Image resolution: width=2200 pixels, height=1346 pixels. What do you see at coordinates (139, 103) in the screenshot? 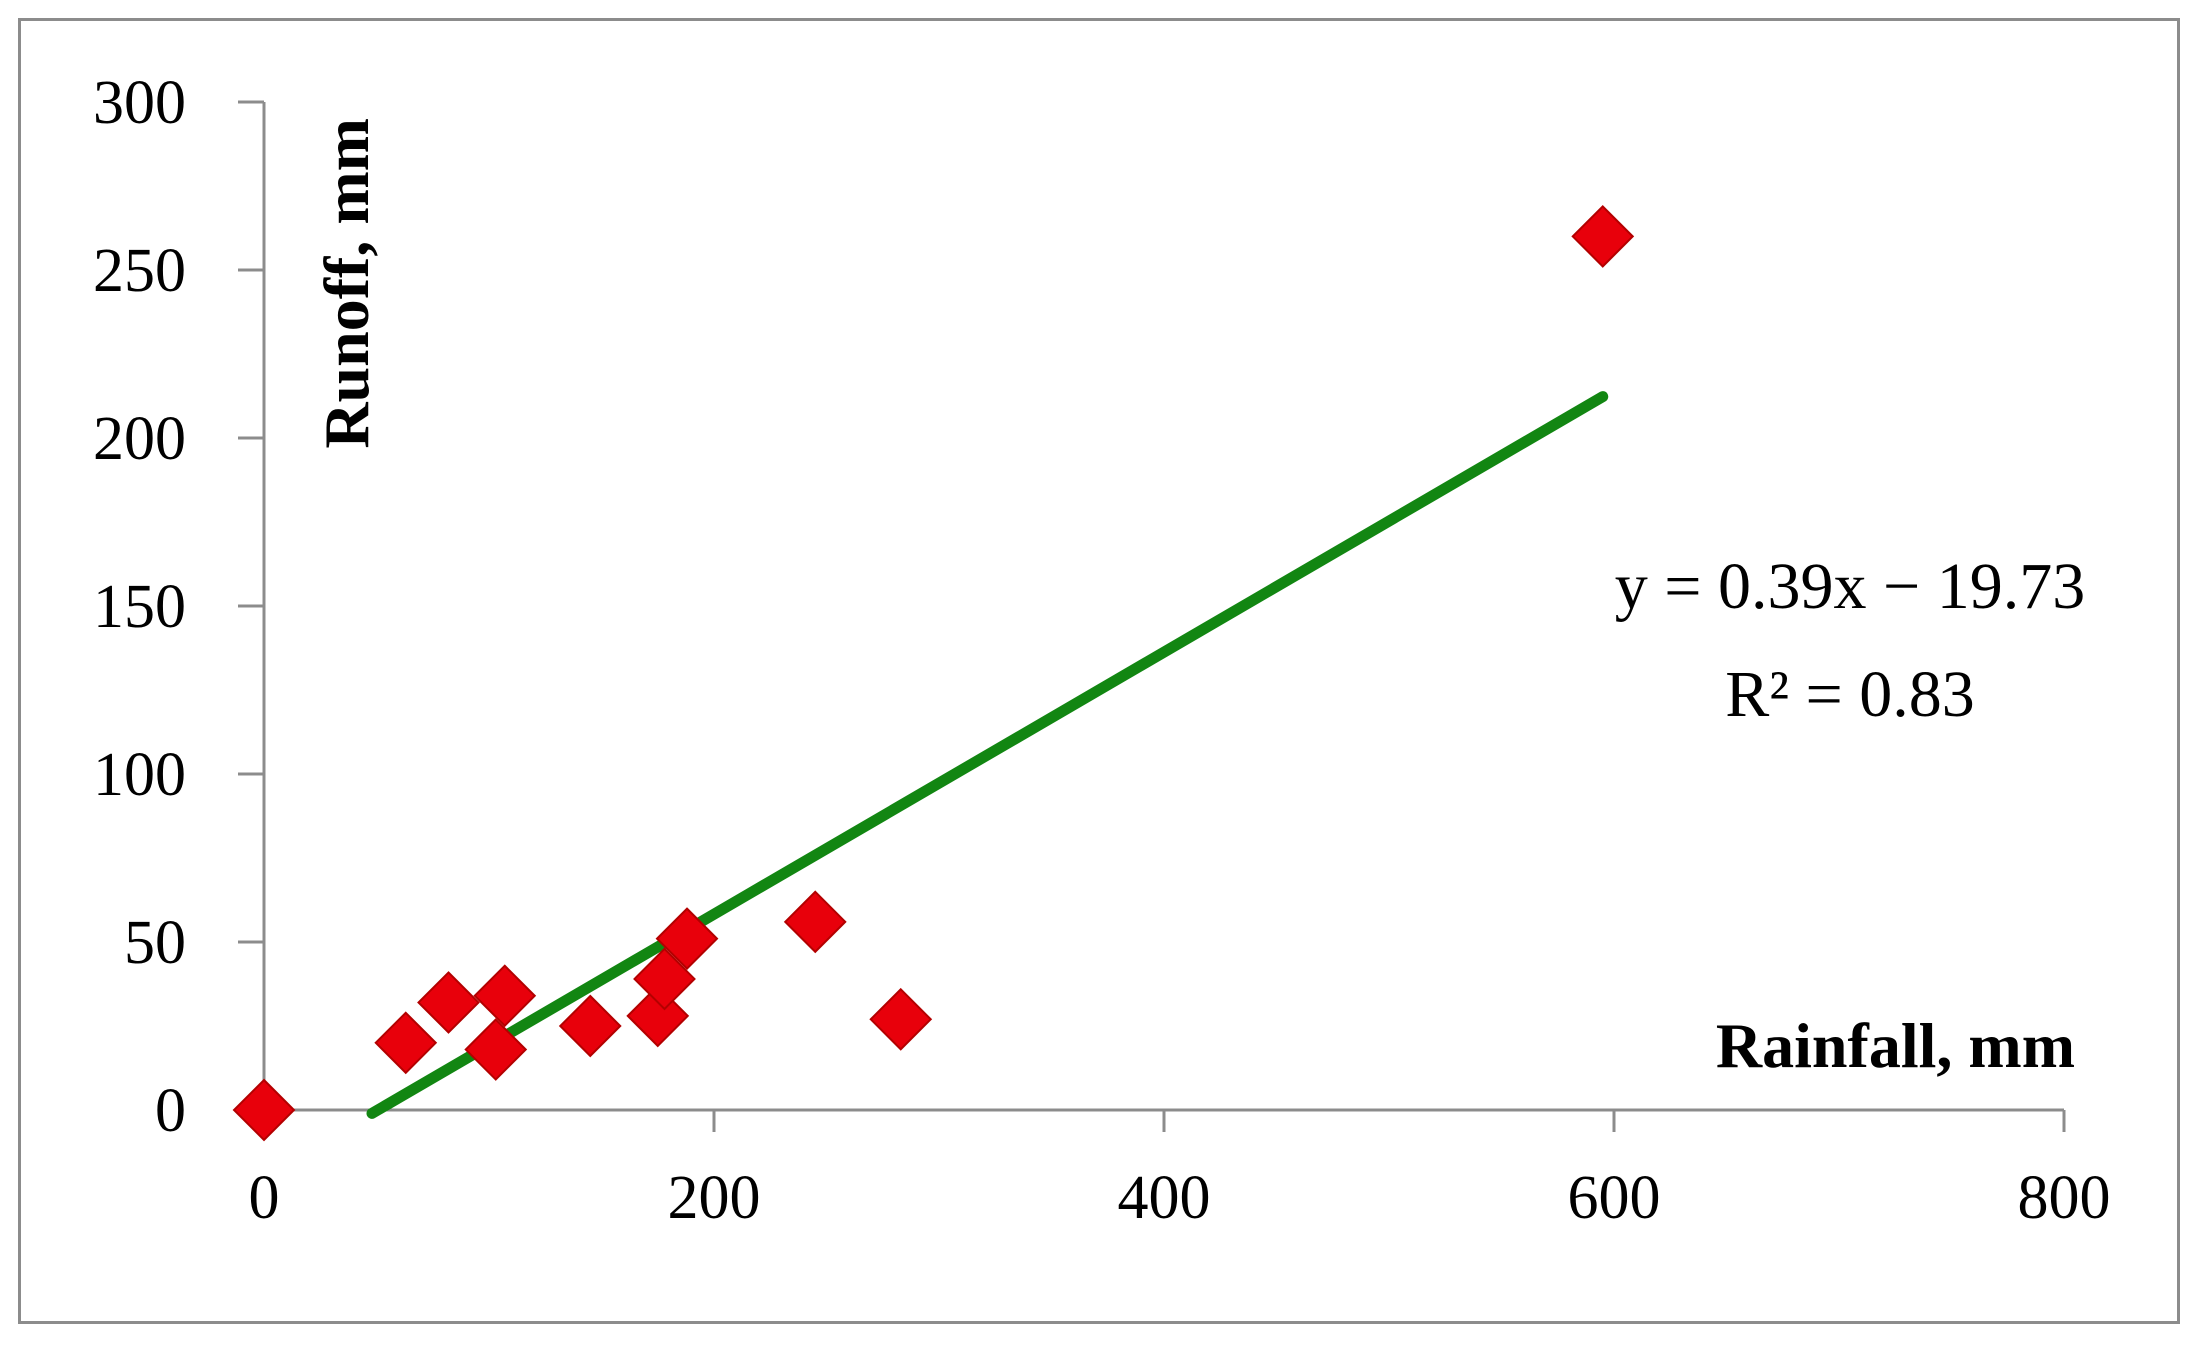
I see `y-tick-label: 300` at bounding box center [139, 103].